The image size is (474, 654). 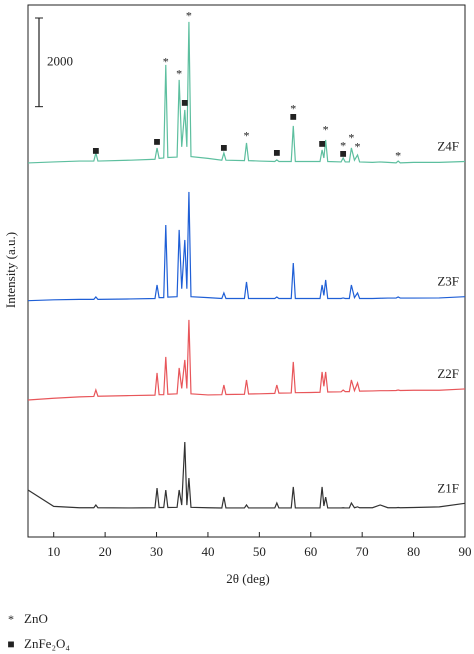 I want to click on legend-label: ZnO, so click(x=36, y=618).